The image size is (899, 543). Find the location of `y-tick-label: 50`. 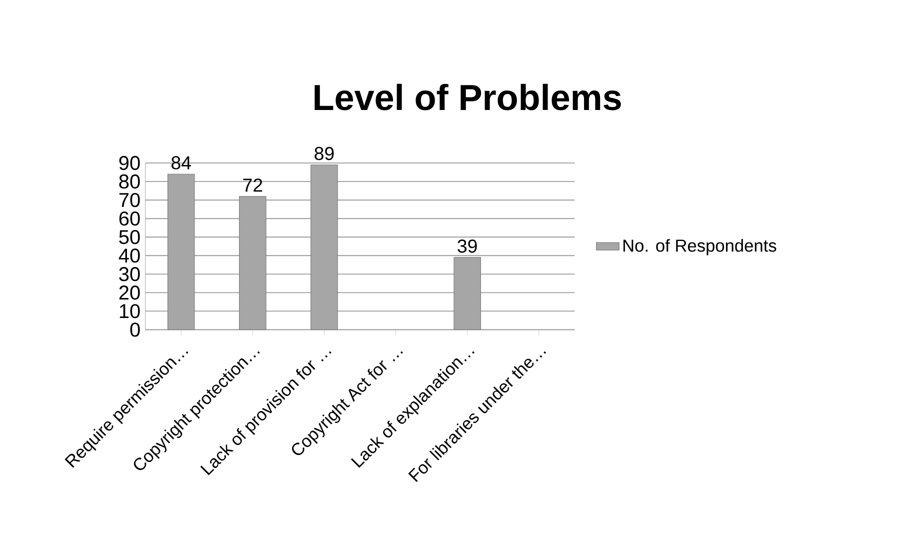

y-tick-label: 50 is located at coordinates (129, 237).